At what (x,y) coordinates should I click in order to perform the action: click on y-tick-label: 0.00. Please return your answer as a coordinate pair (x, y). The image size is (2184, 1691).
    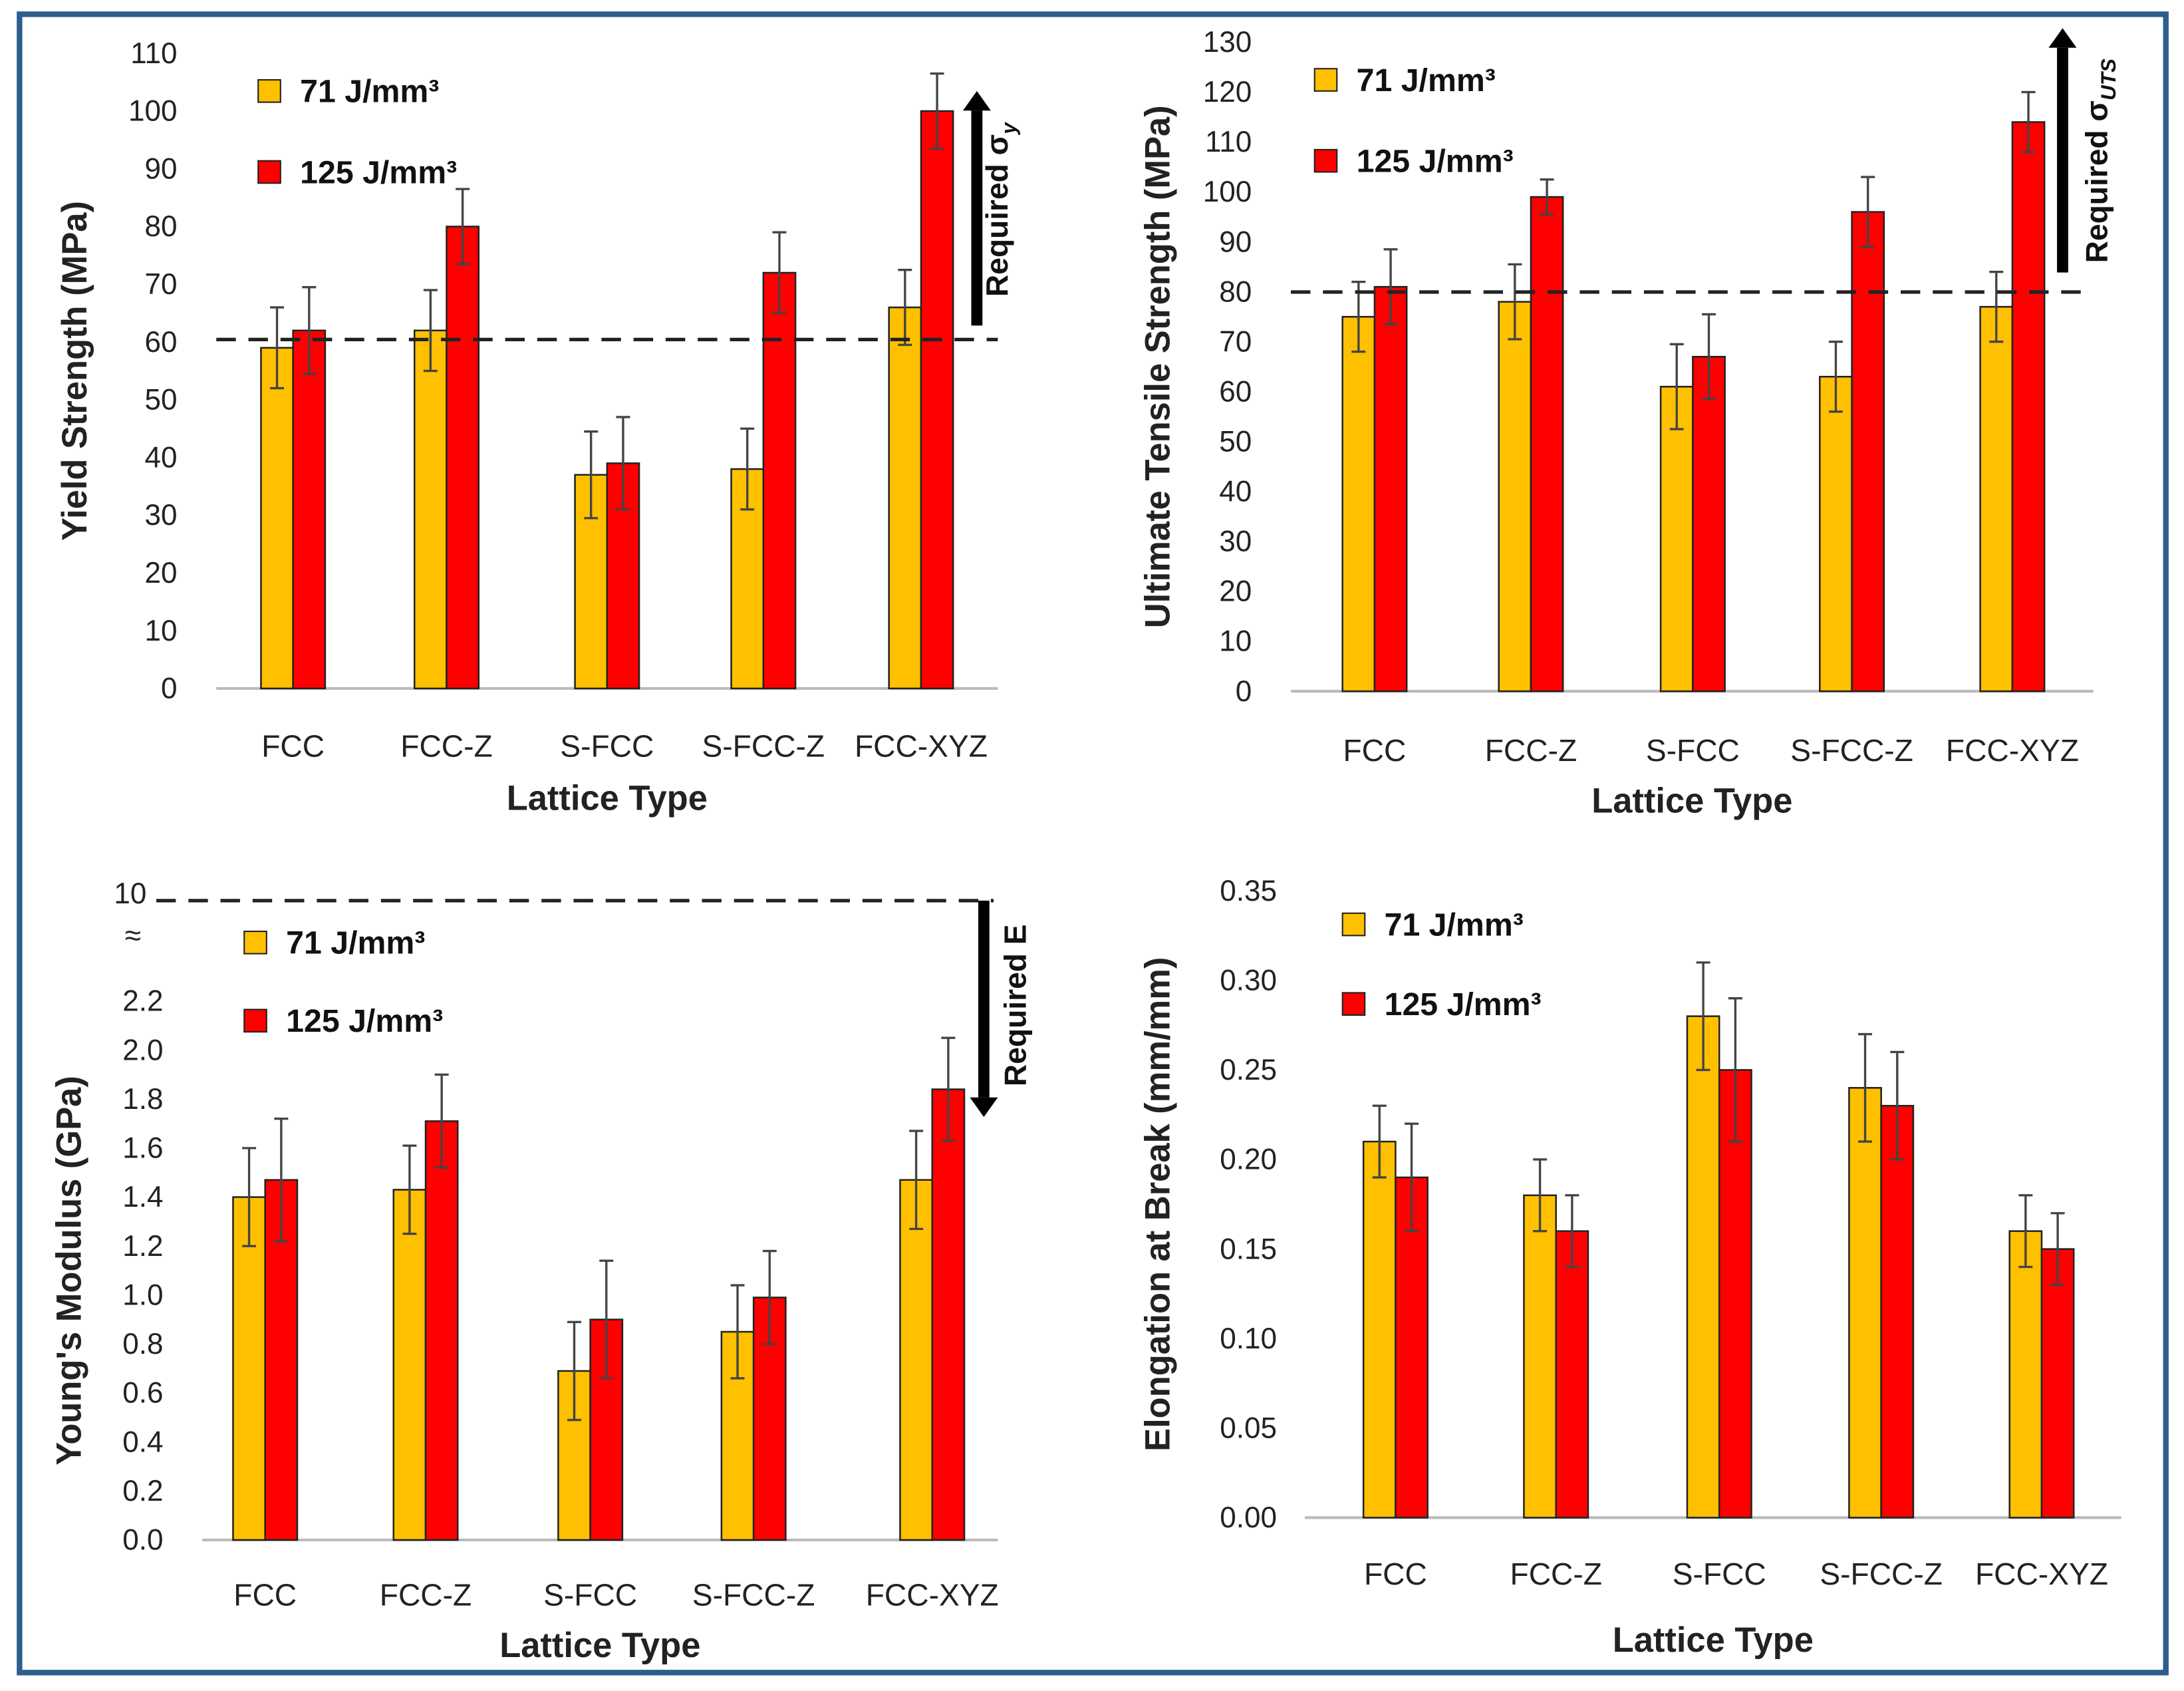
    Looking at the image, I should click on (1248, 1518).